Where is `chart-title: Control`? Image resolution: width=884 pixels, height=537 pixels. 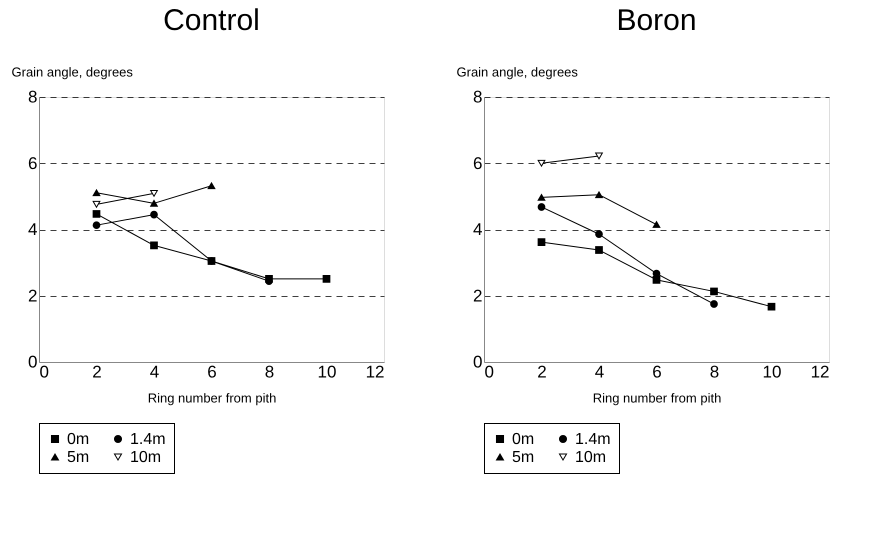
chart-title: Control is located at coordinates (211, 20).